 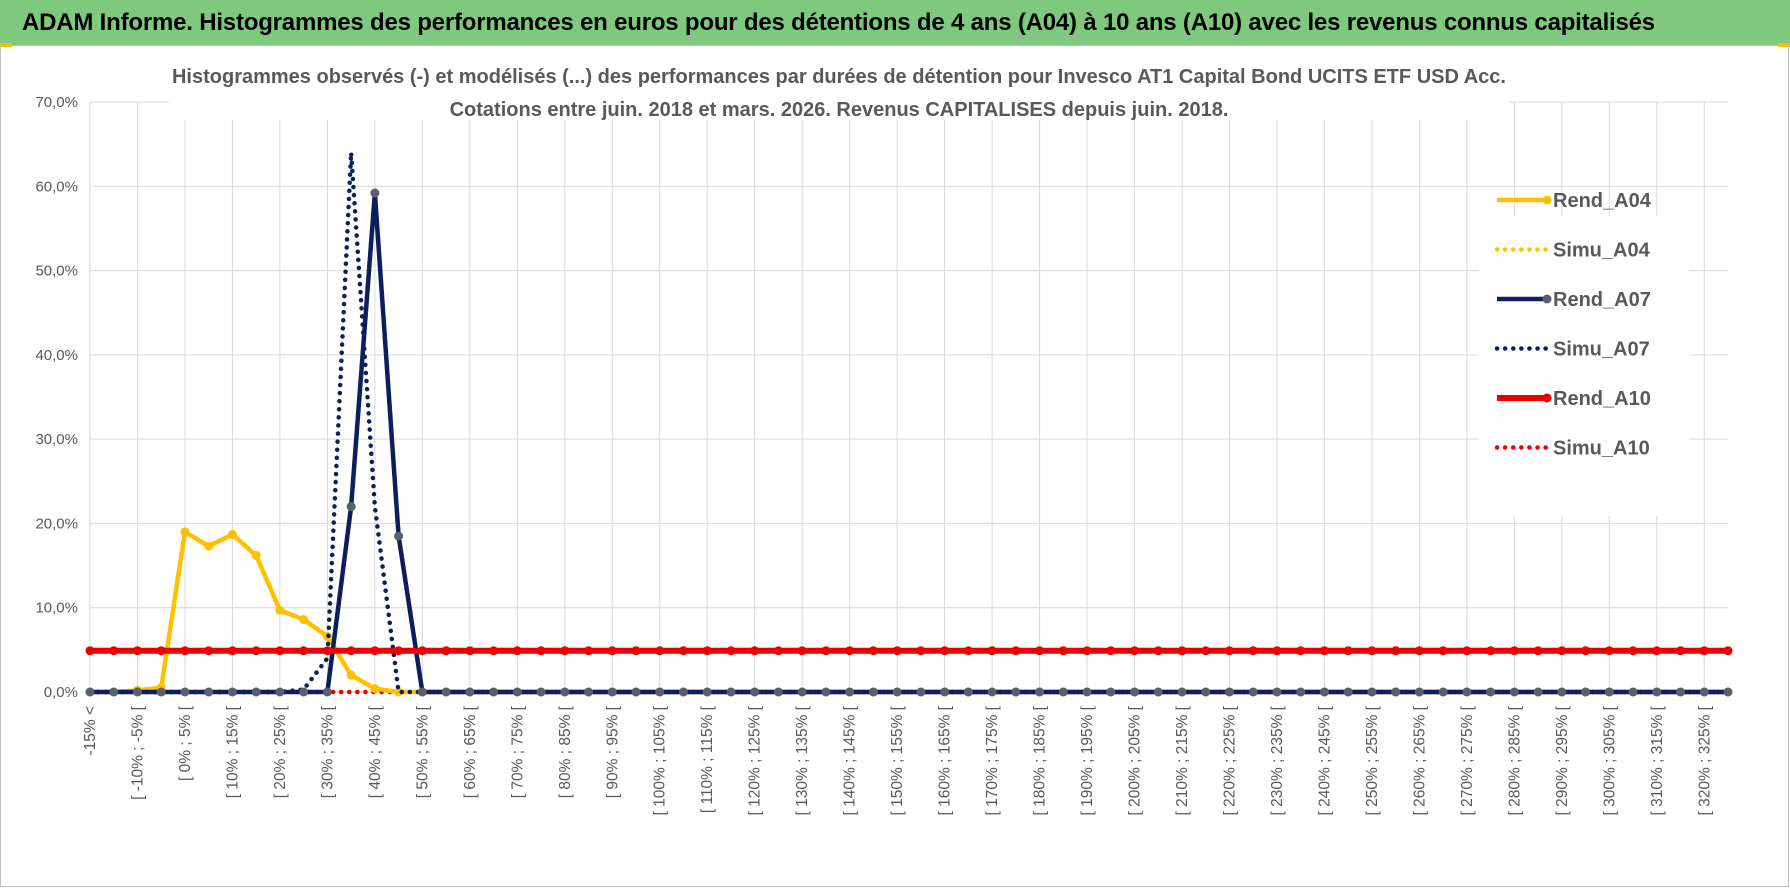 What do you see at coordinates (1609, 760) in the screenshot?
I see `x-tick-label: [ 300% ; 305% [` at bounding box center [1609, 760].